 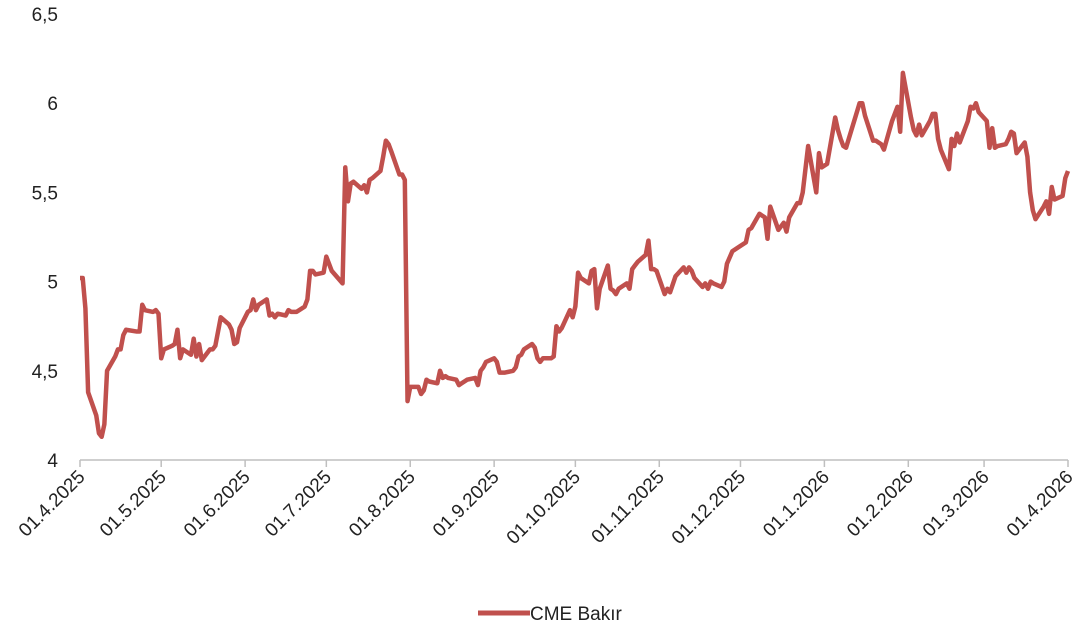 What do you see at coordinates (52, 283) in the screenshot?
I see `y-tick-label: 5` at bounding box center [52, 283].